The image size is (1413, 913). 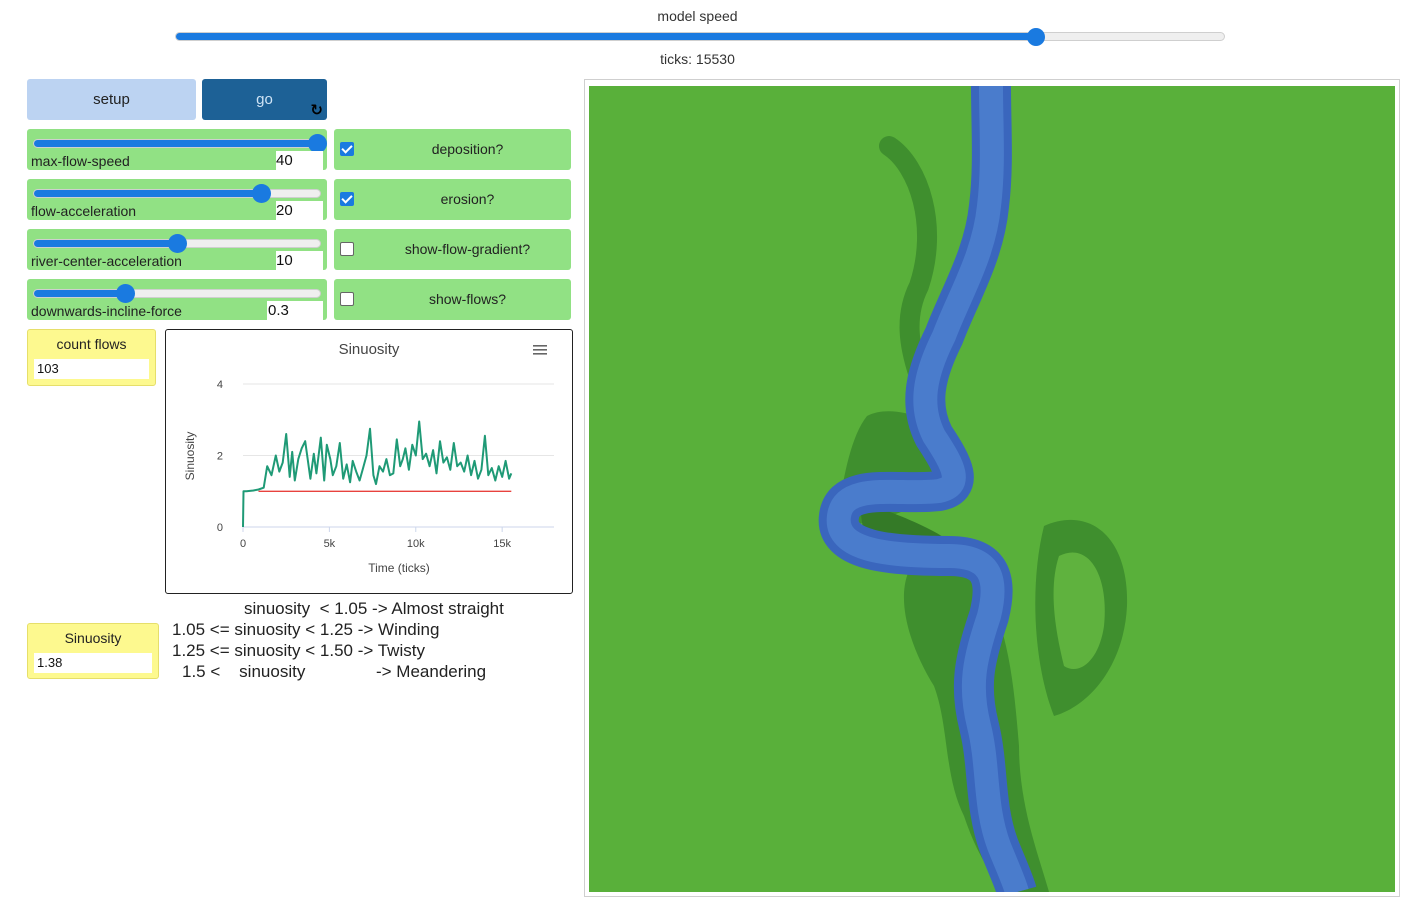 What do you see at coordinates (220, 457) in the screenshot?
I see `y-tick-label: 2` at bounding box center [220, 457].